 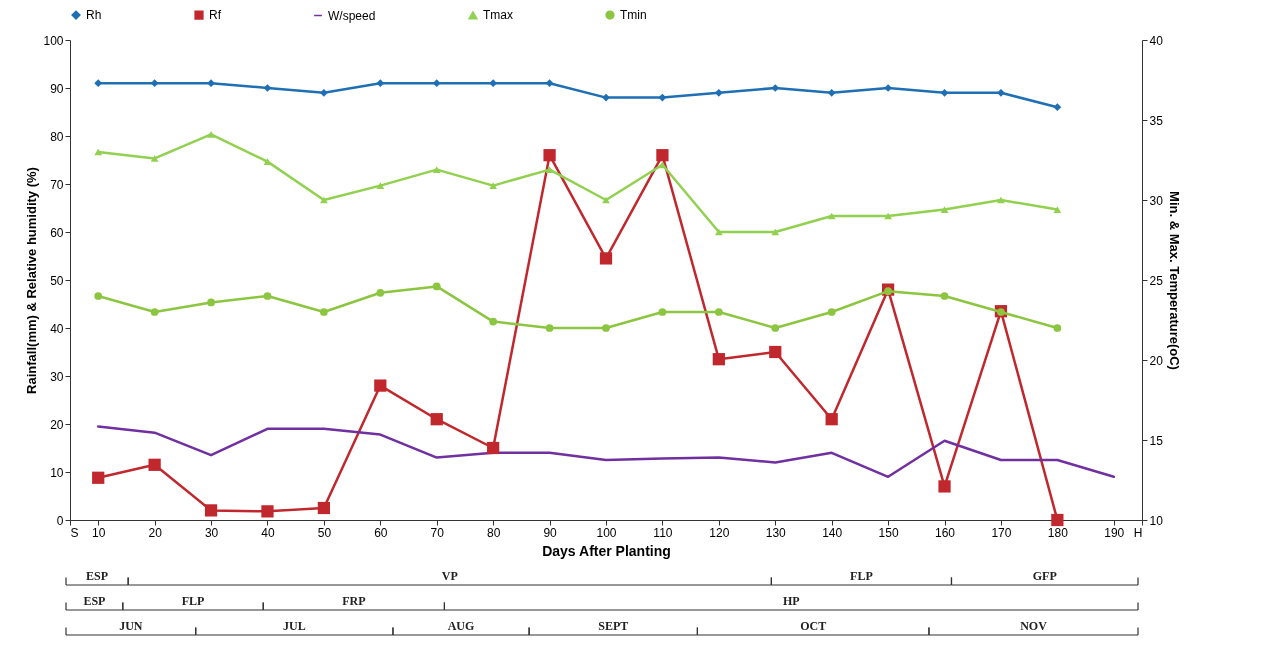 What do you see at coordinates (324, 532) in the screenshot?
I see `x-tick-label: 50` at bounding box center [324, 532].